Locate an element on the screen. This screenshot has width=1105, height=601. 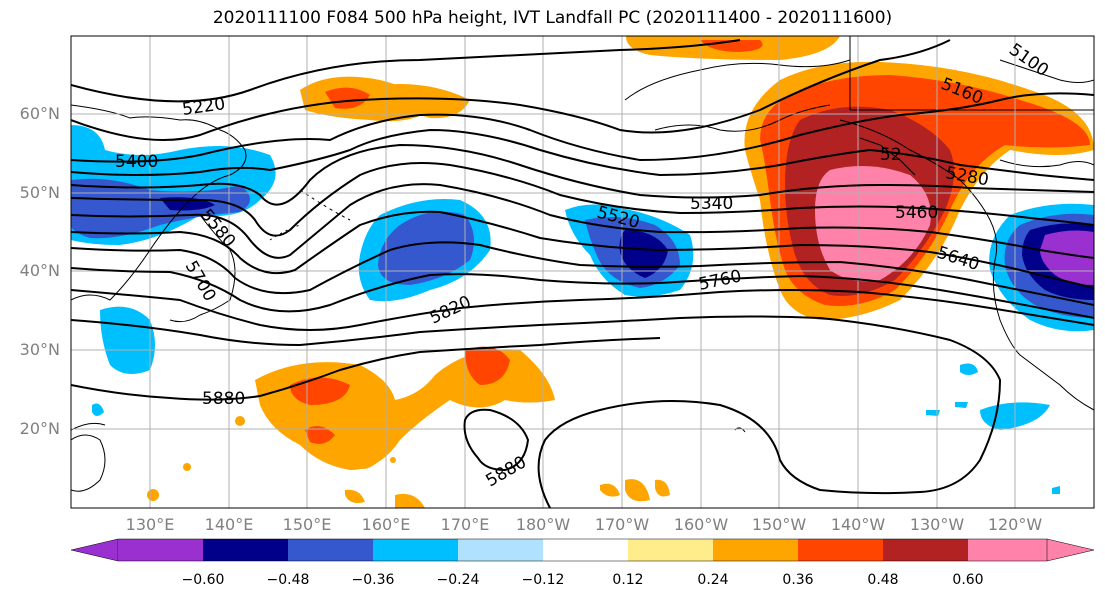
lon-label: 140°E is located at coordinates (229, 524).